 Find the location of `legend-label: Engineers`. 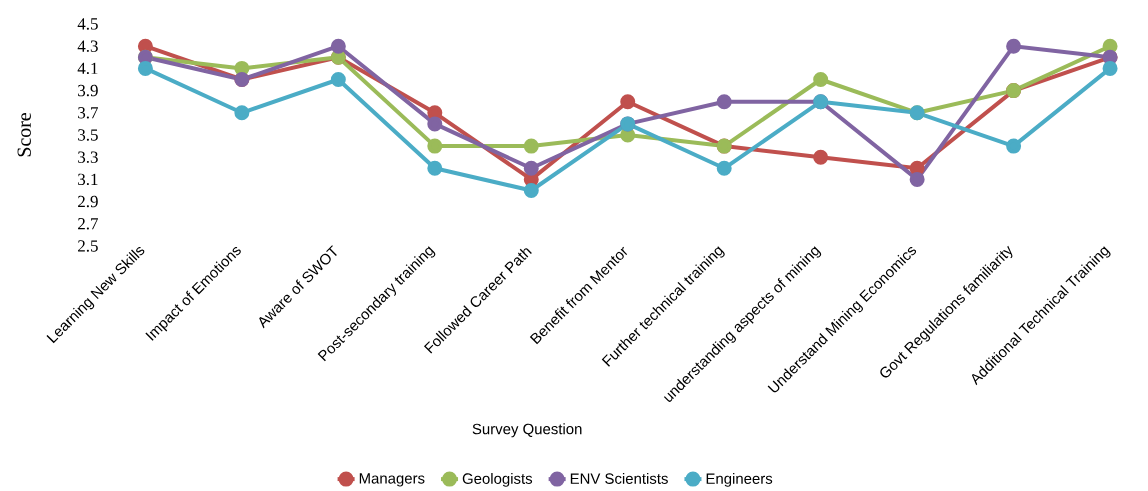

legend-label: Engineers is located at coordinates (739, 479).